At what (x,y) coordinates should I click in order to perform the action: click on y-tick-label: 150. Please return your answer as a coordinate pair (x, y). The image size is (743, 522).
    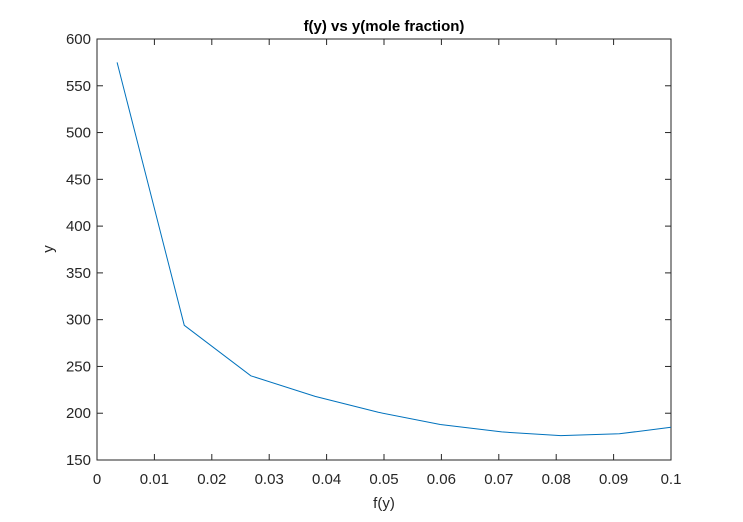
    Looking at the image, I should click on (78, 460).